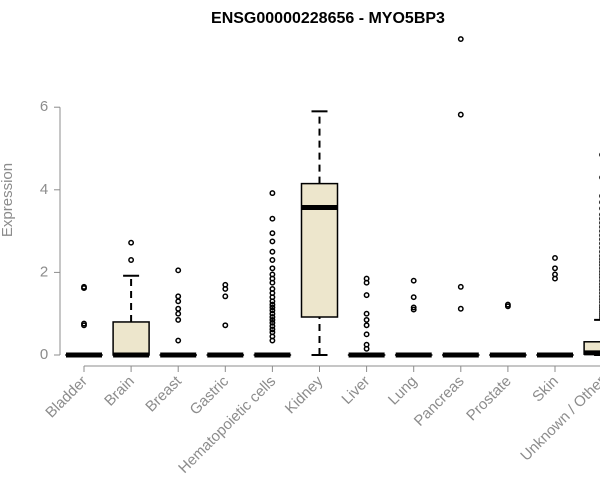 The image size is (600, 500). What do you see at coordinates (8, 200) in the screenshot?
I see `y-axis-label: Expression` at bounding box center [8, 200].